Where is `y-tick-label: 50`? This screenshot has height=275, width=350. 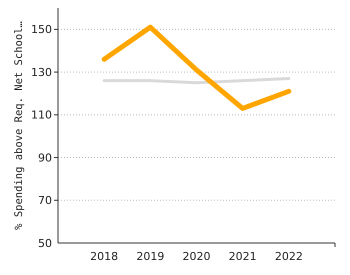
y-tick-label: 50 is located at coordinates (45, 243).